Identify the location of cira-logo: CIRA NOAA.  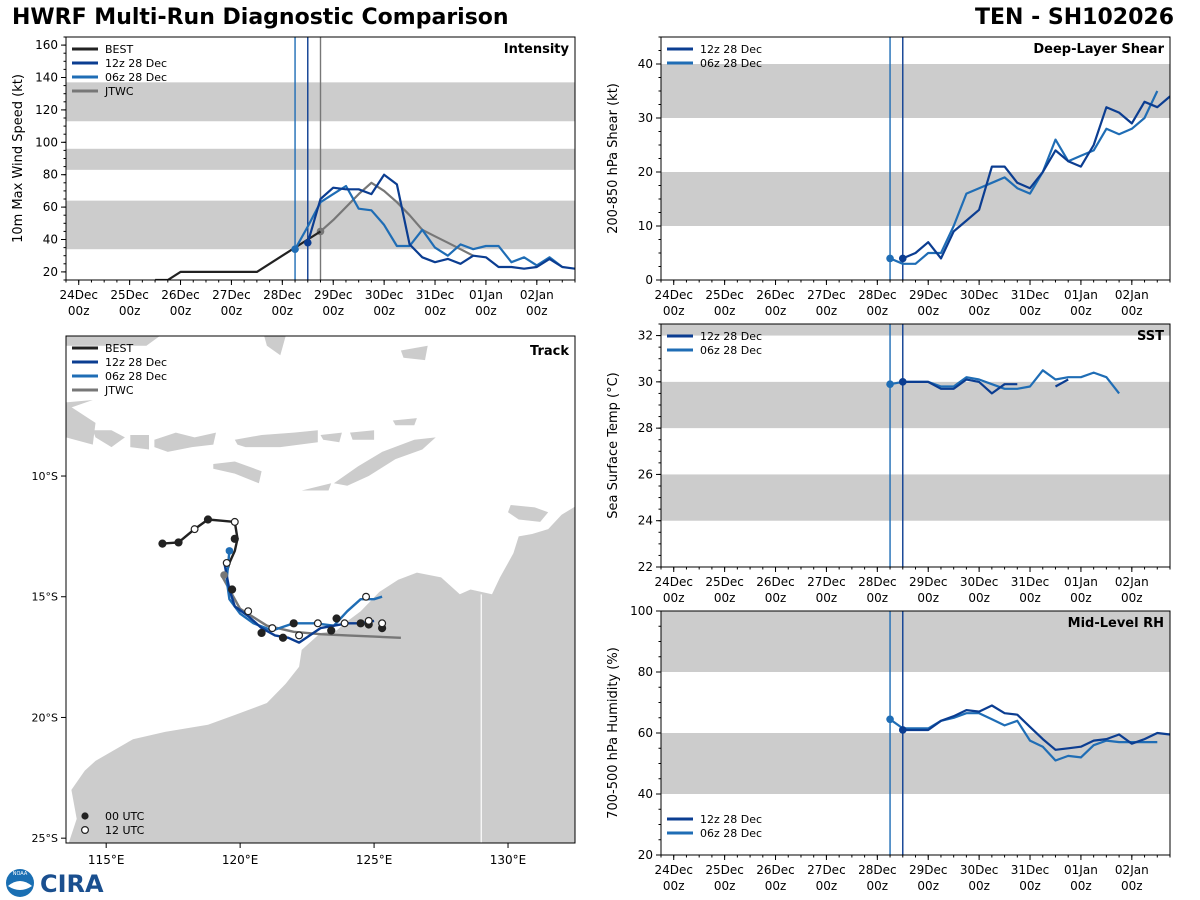
(55, 883).